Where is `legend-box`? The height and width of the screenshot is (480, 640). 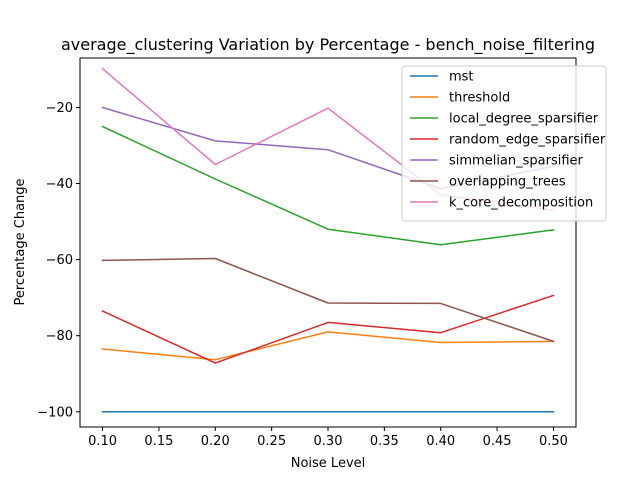 legend-box is located at coordinates (504, 143).